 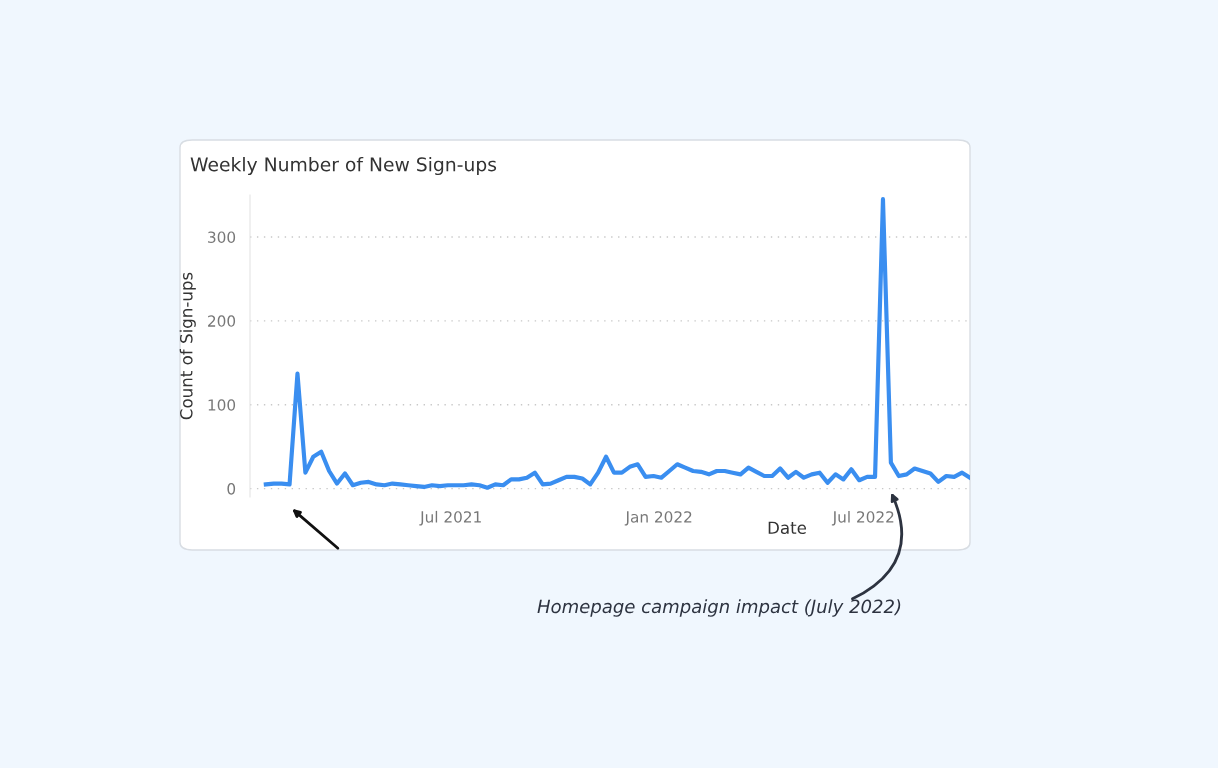 What do you see at coordinates (222, 405) in the screenshot?
I see `y-tick-label: 100` at bounding box center [222, 405].